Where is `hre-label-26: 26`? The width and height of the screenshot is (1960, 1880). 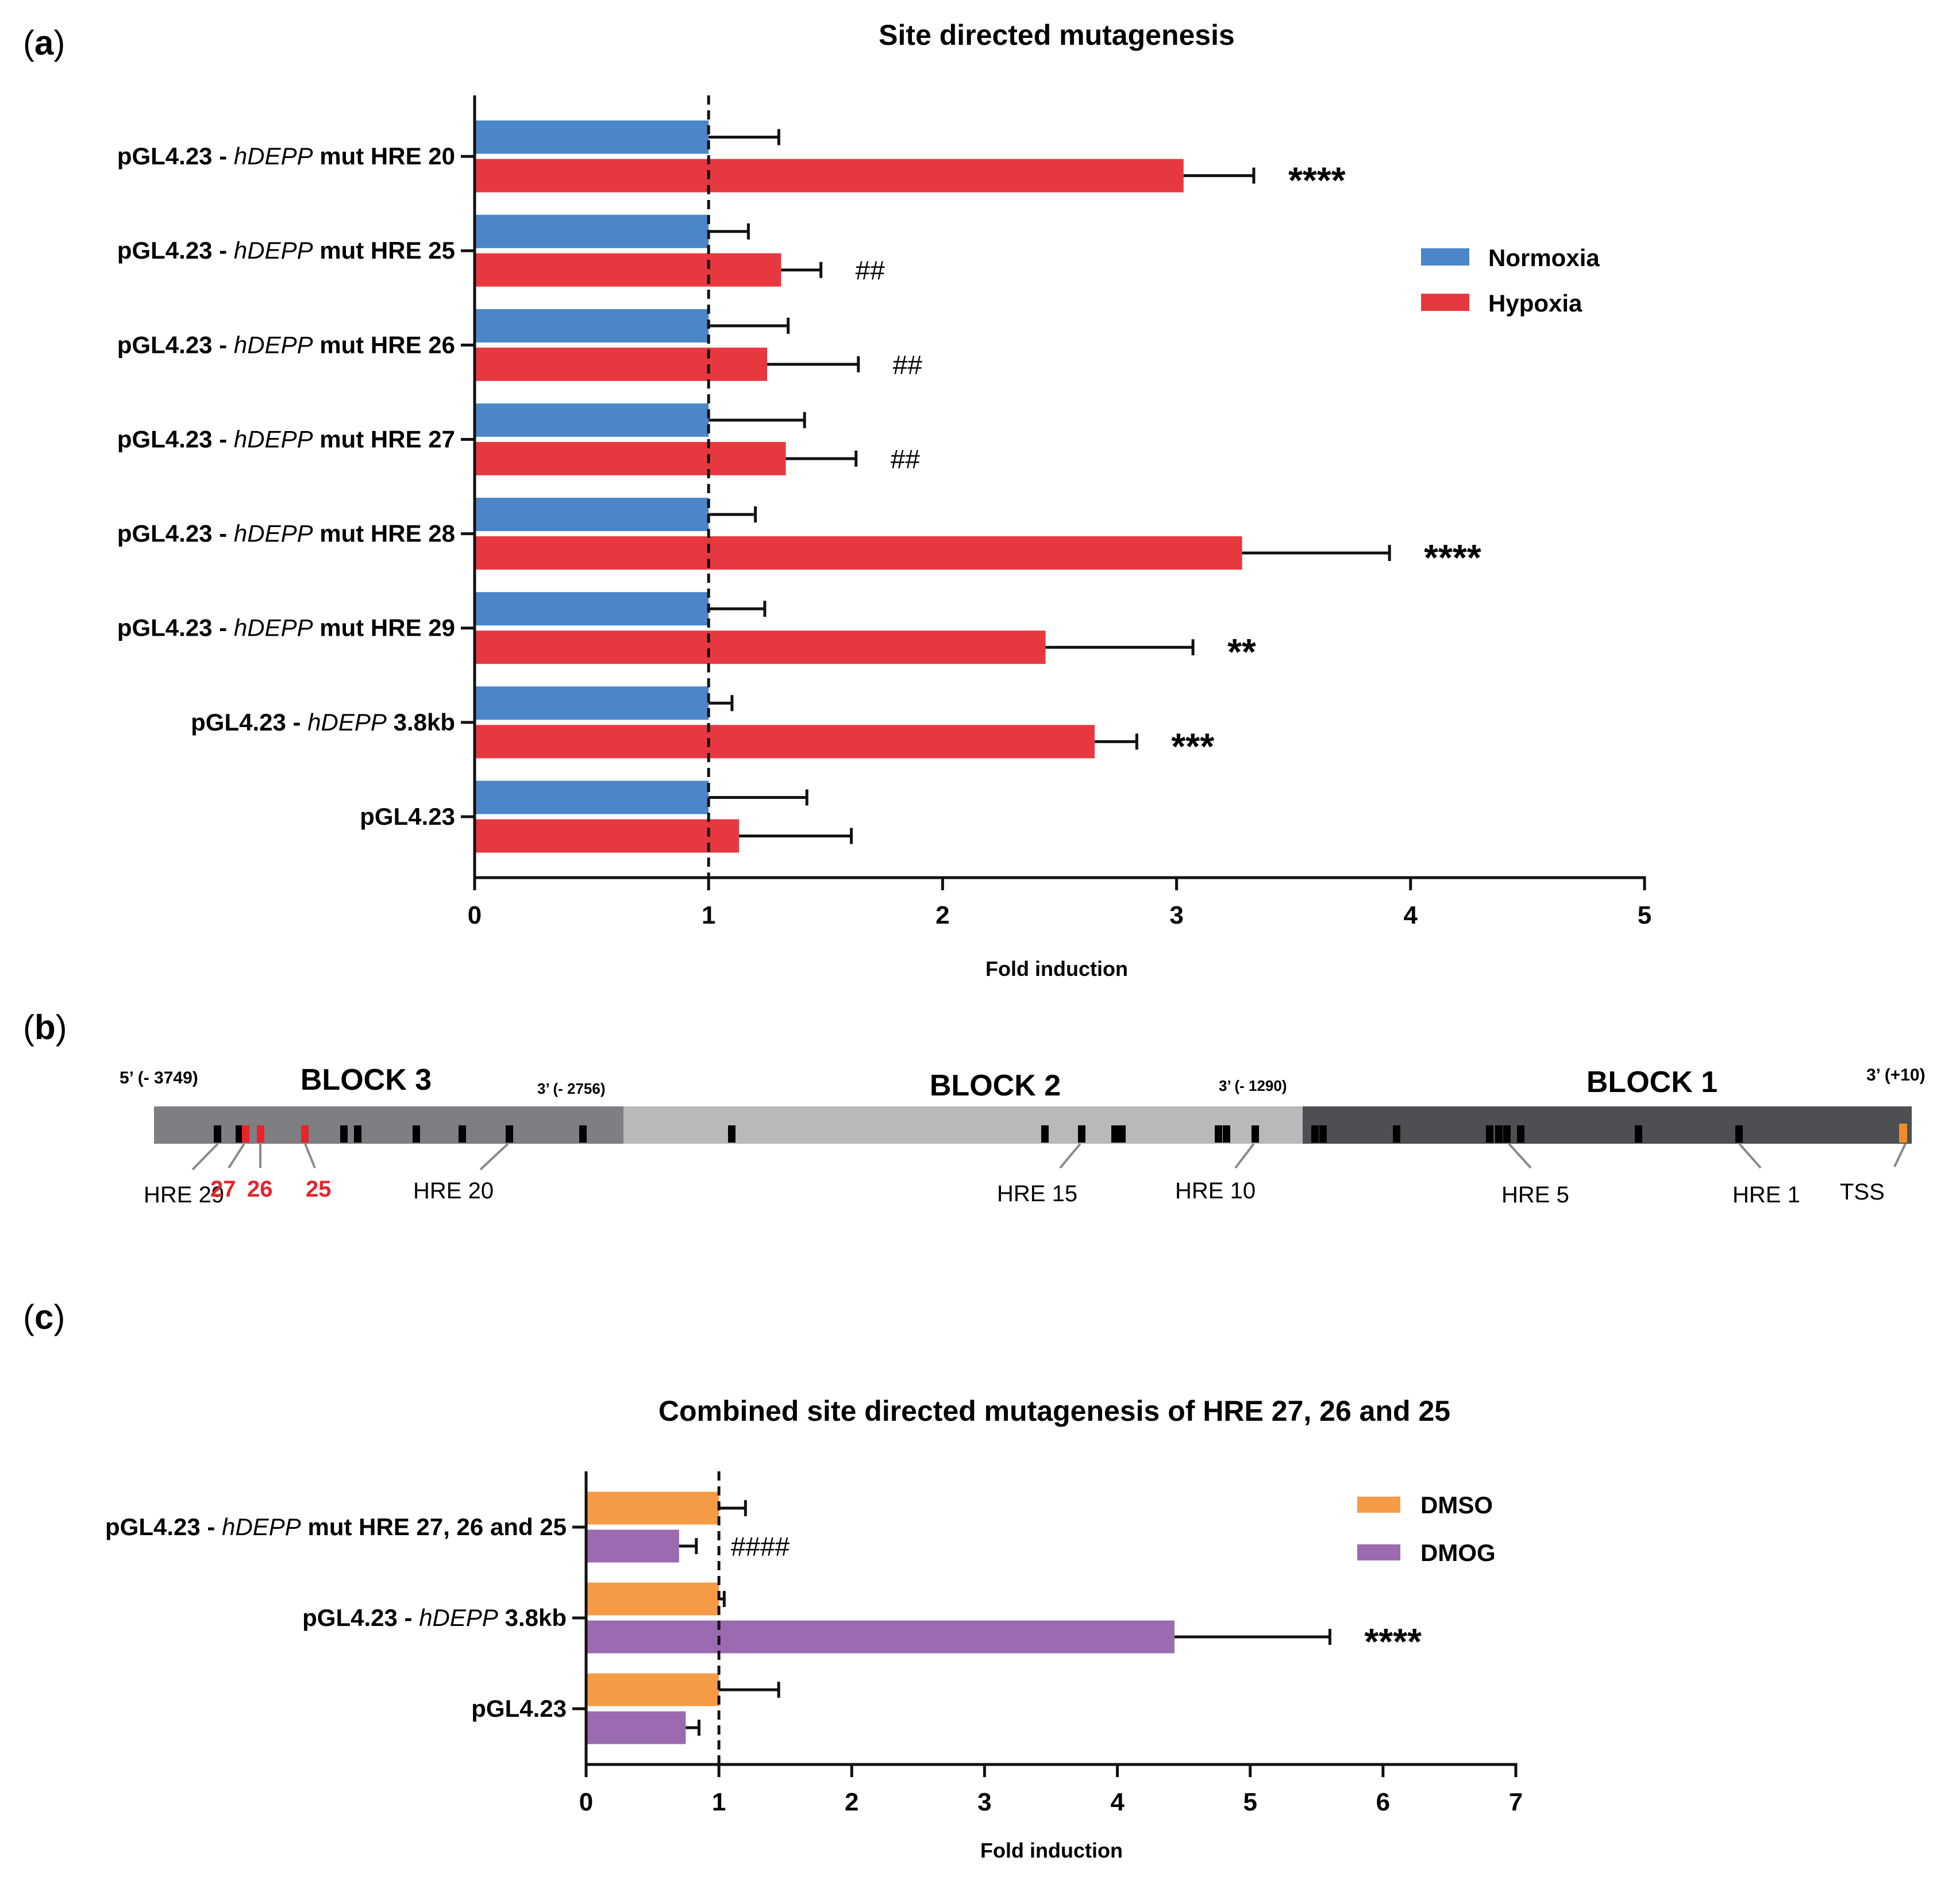 hre-label-26: 26 is located at coordinates (260, 1190).